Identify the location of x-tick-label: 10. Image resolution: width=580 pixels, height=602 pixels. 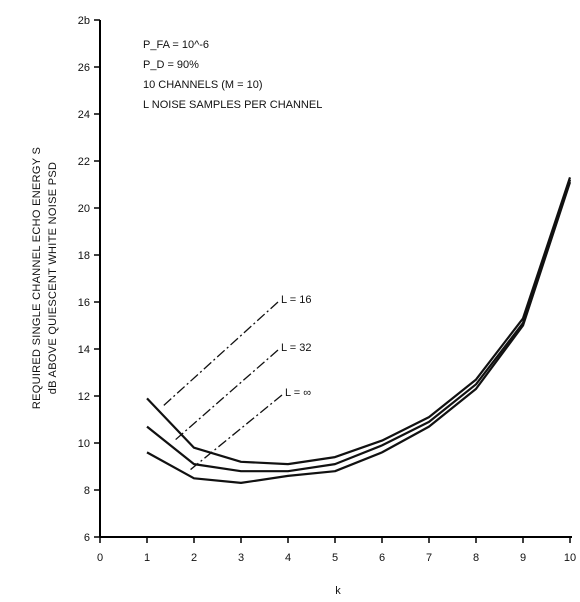
(570, 558).